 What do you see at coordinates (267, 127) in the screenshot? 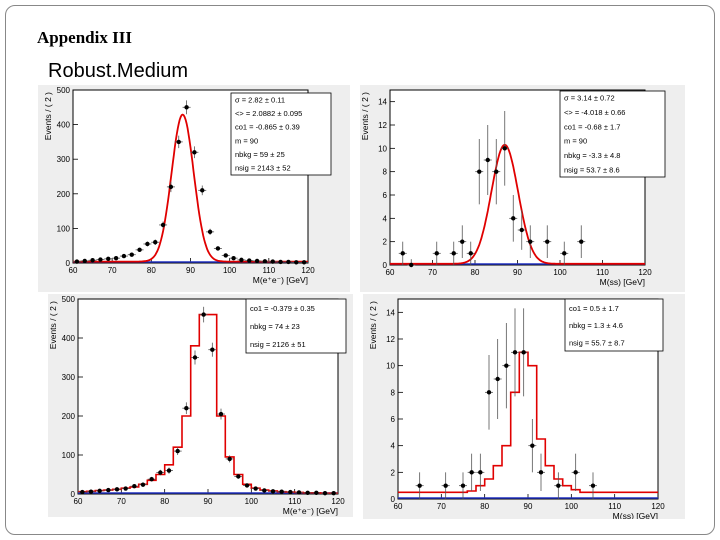
I see `stat-line: co1 = -0.865 ± 0.39` at bounding box center [267, 127].